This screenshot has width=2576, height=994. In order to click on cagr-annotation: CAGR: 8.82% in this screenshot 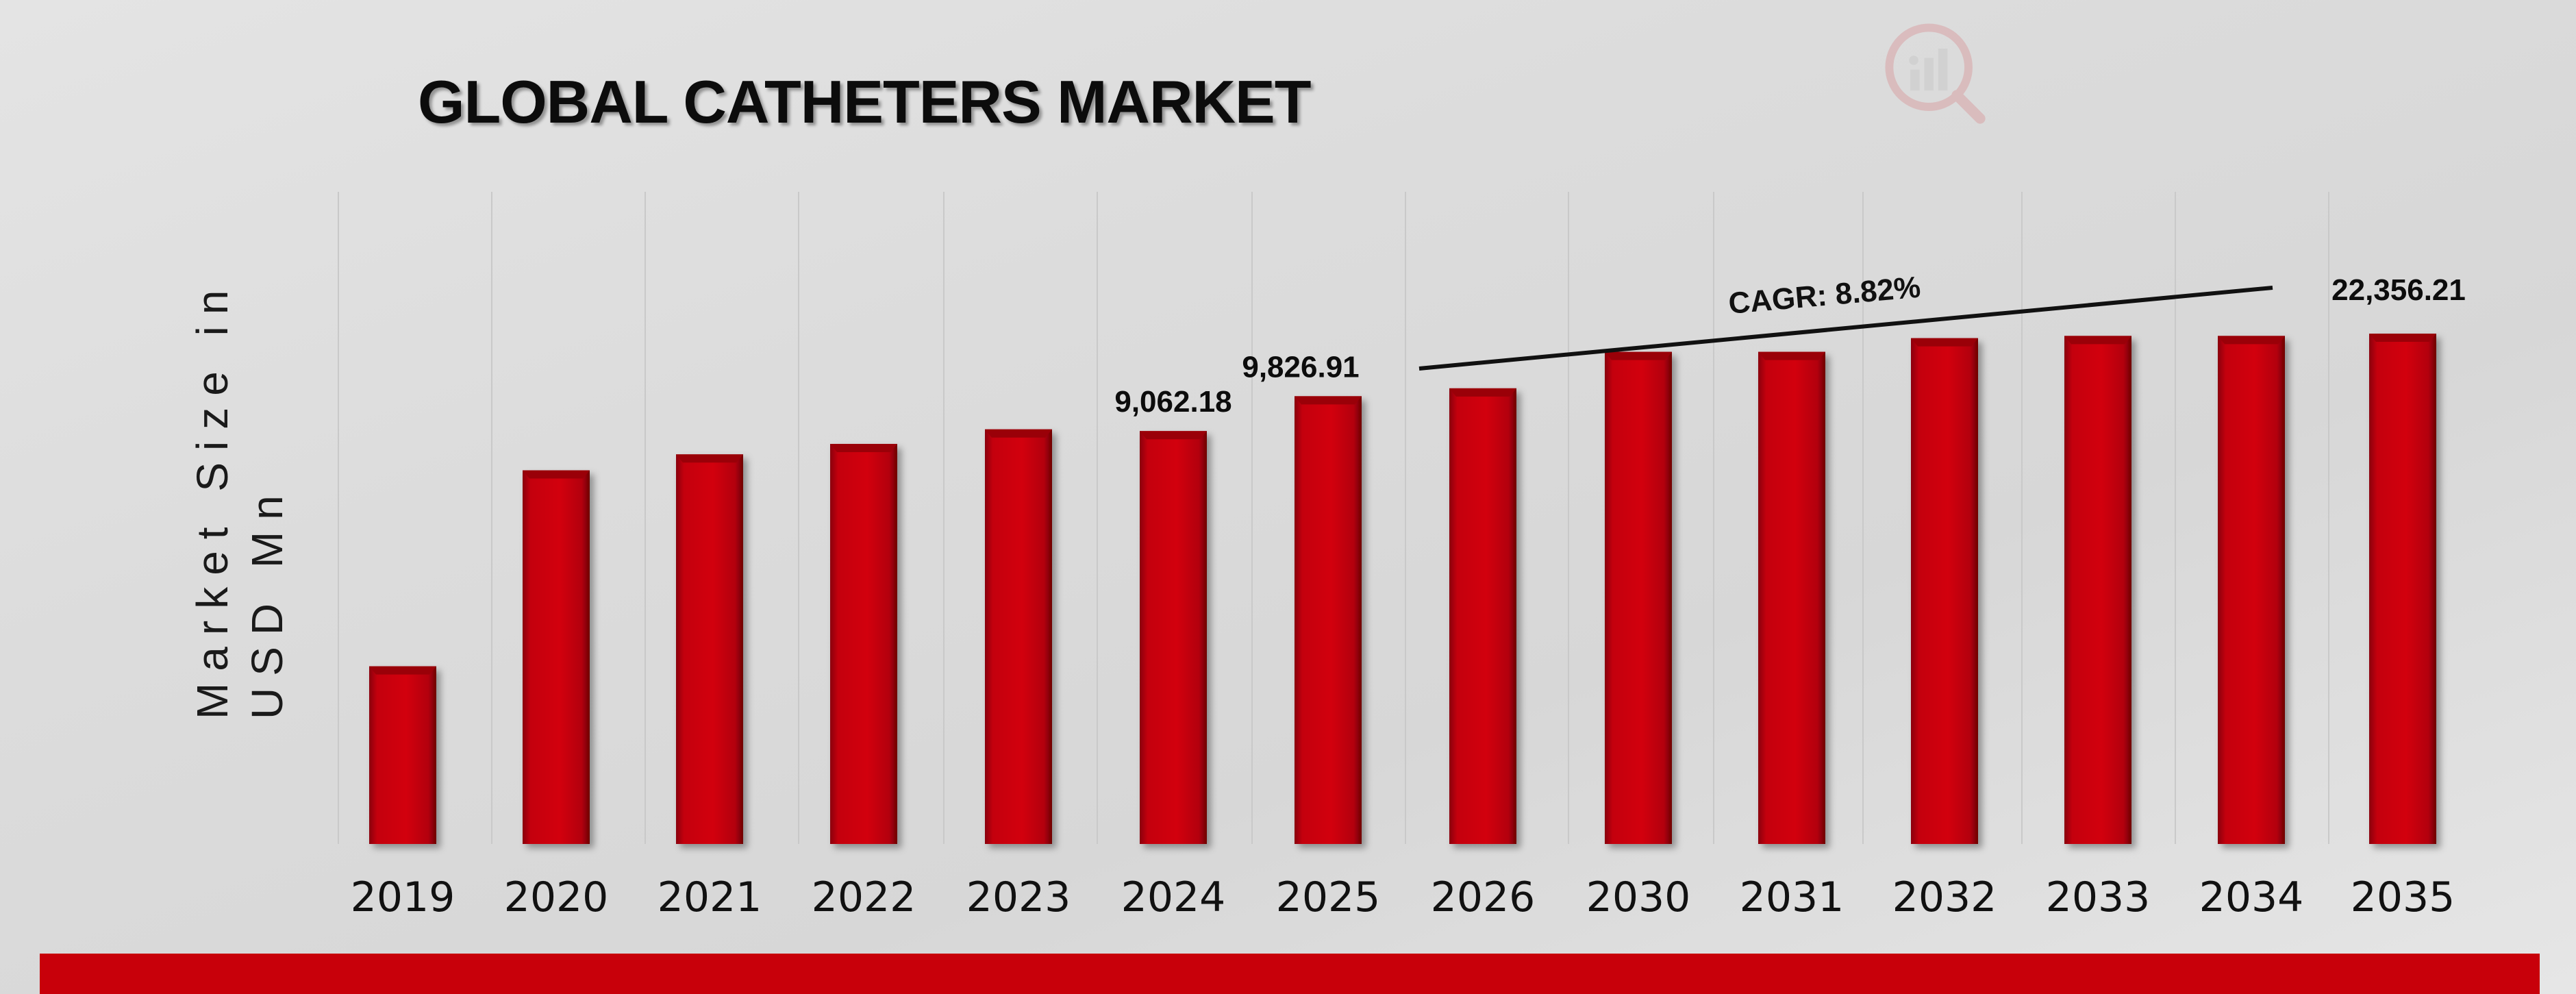, I will do `click(1824, 296)`.